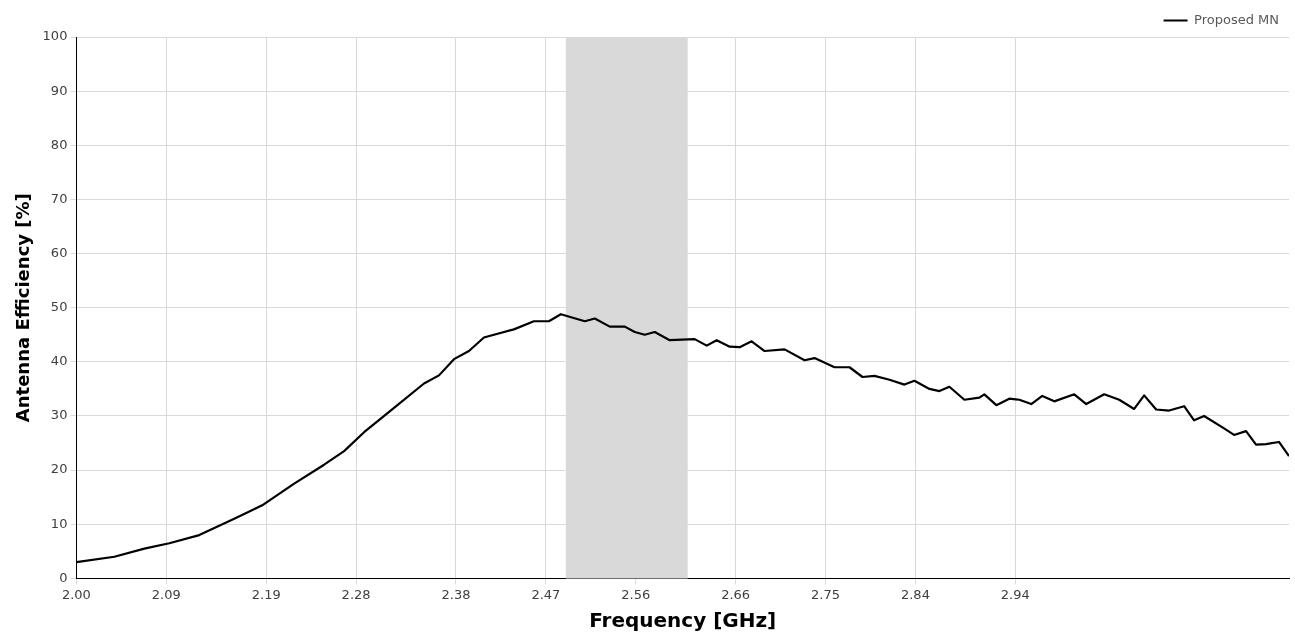  I want to click on y-tick-label: 50, so click(59, 307).